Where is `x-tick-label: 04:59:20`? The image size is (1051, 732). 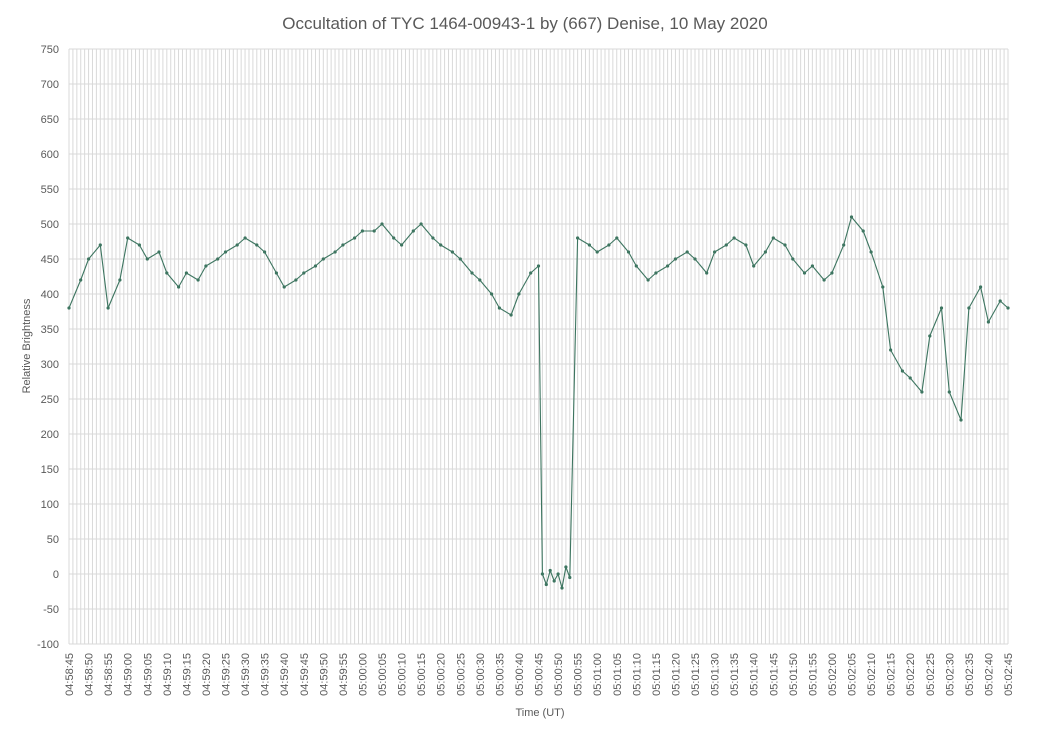
x-tick-label: 04:59:20 is located at coordinates (207, 674).